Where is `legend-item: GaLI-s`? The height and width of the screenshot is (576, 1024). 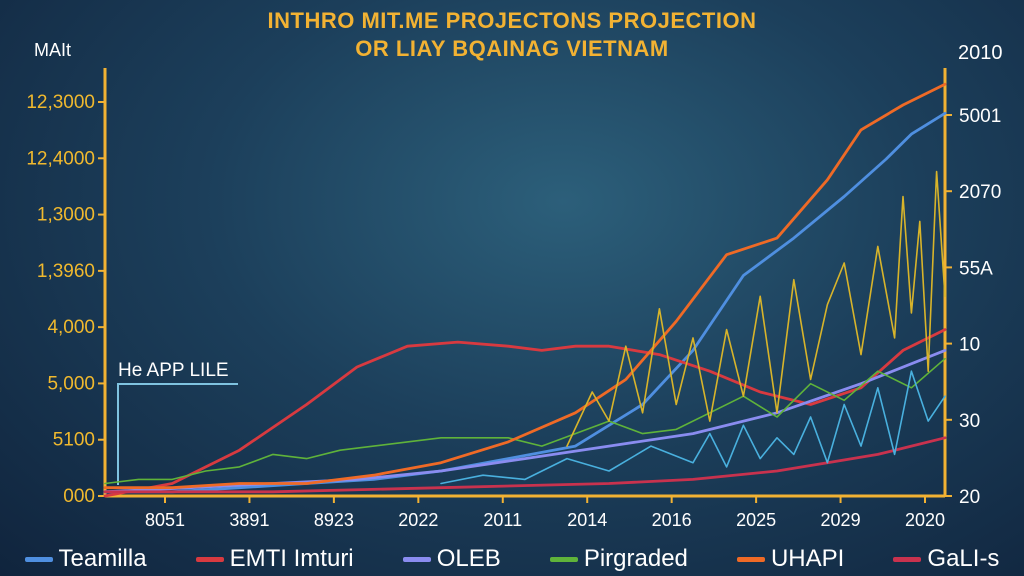 legend-item: GaLI-s is located at coordinates (946, 559).